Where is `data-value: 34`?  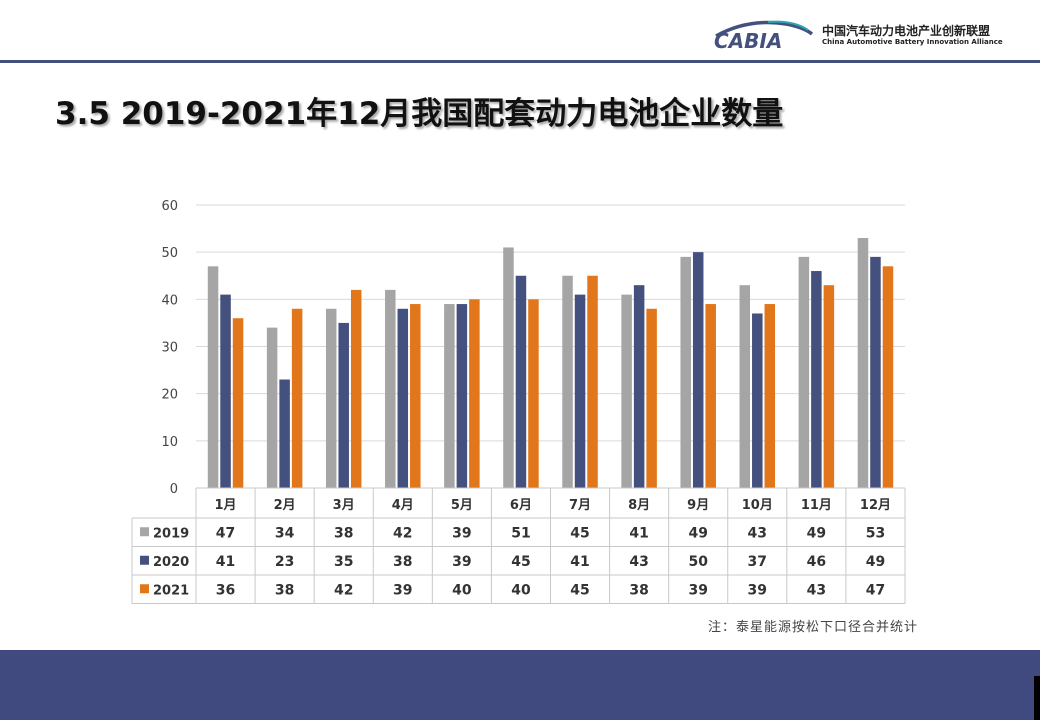 data-value: 34 is located at coordinates (285, 533).